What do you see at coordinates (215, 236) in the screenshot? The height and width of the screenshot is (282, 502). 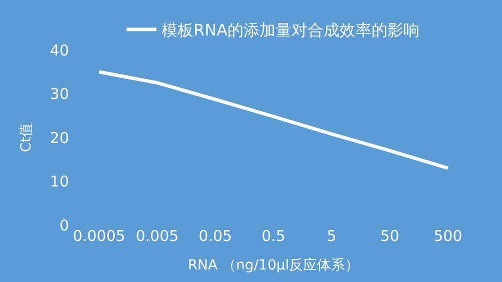 I see `x-tick-label: 0.05` at bounding box center [215, 236].